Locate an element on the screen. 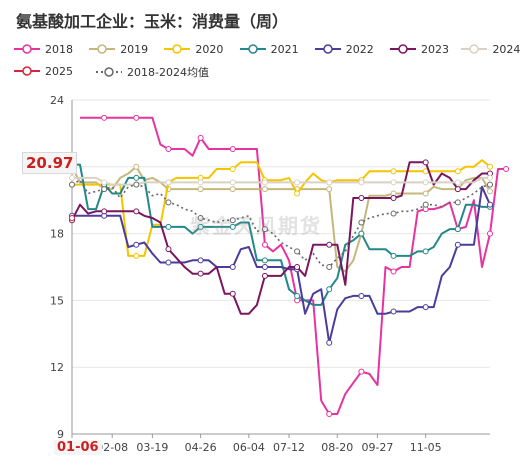 Image resolution: width=521 pixels, height=460 pixels. legend-item-2019: 2019 is located at coordinates (118, 49).